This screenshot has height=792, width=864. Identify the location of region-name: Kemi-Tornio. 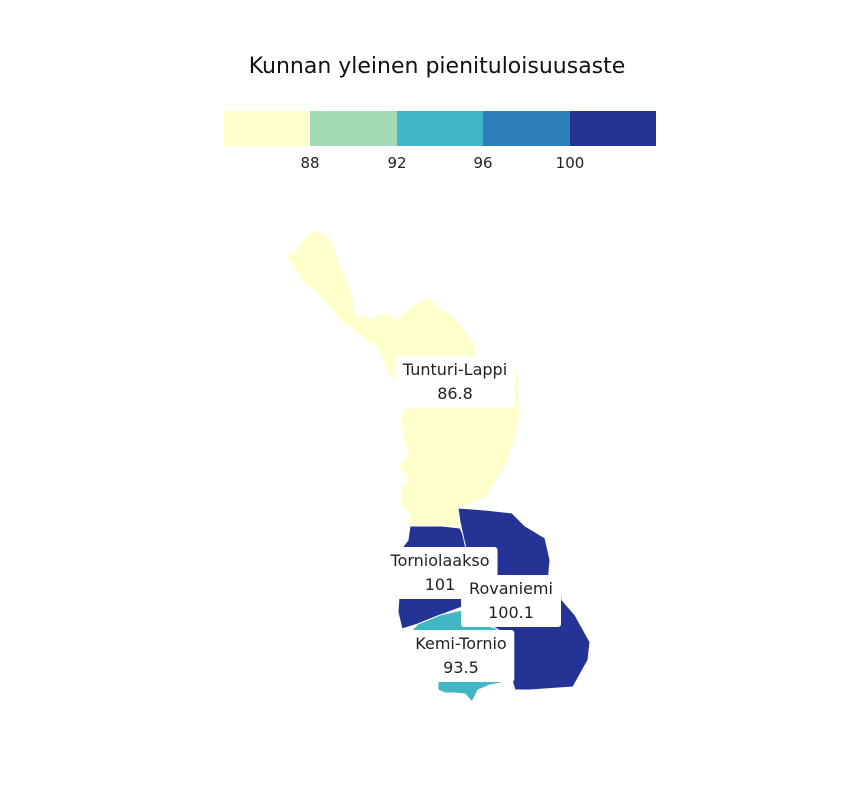
(461, 643).